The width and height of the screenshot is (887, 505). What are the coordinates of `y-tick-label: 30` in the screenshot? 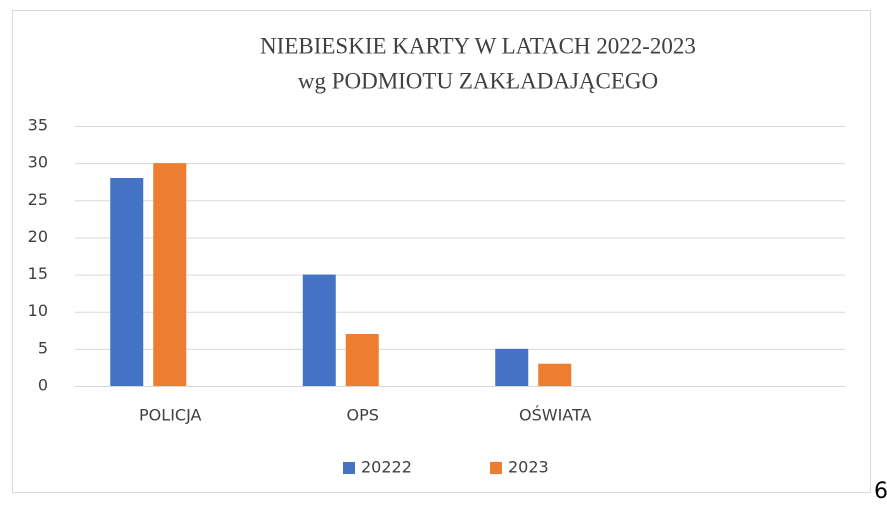 It's located at (38, 162).